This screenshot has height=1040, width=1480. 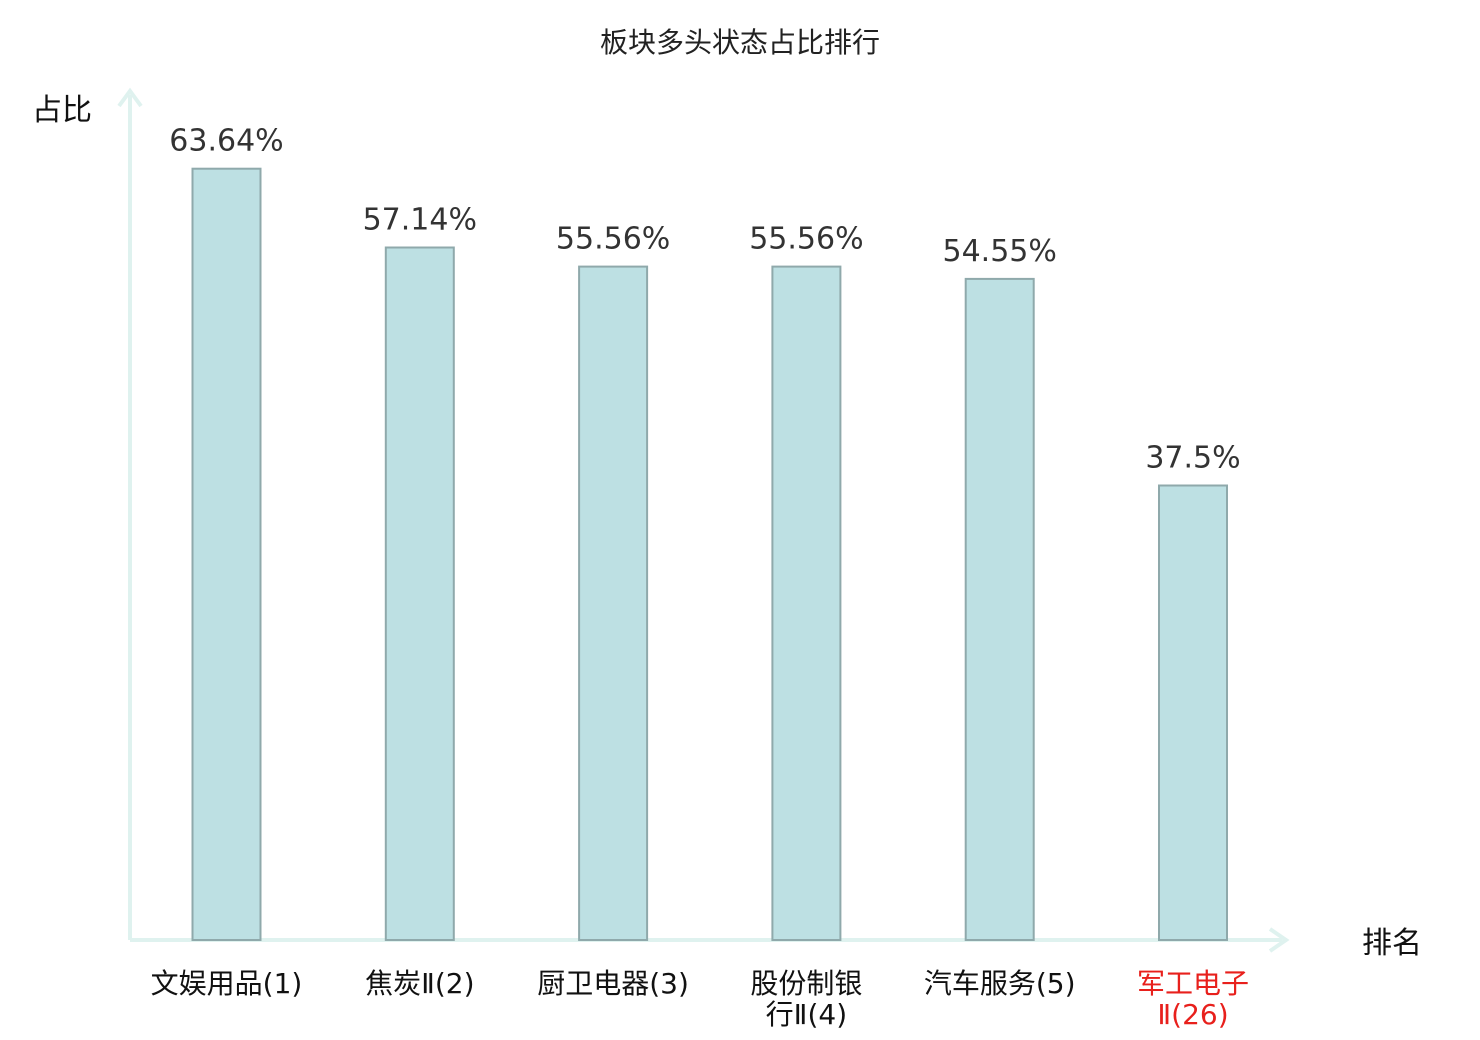 I want to click on x-tick-label-6-line-2: Ⅱ(26), so click(x=1192, y=1014).